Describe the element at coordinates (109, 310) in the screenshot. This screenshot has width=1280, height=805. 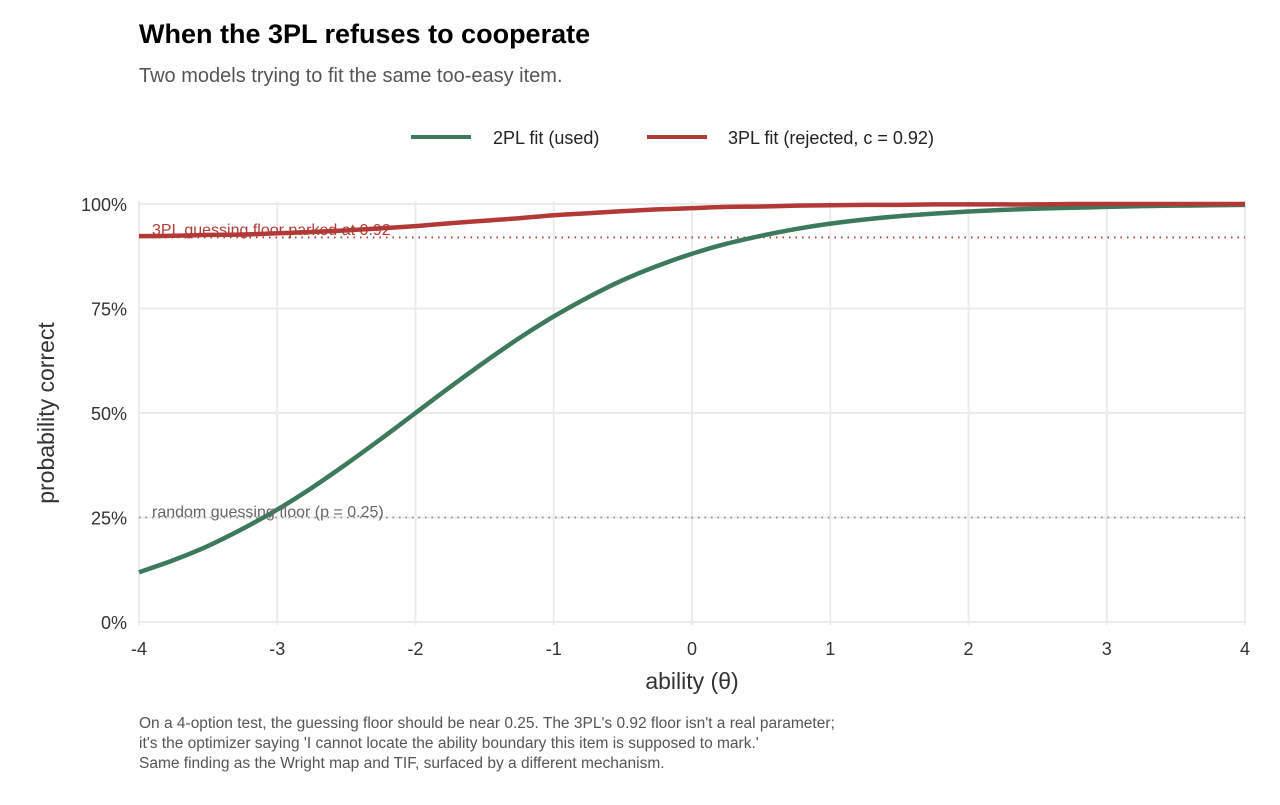
I see `y-tick-label: 75%` at that location.